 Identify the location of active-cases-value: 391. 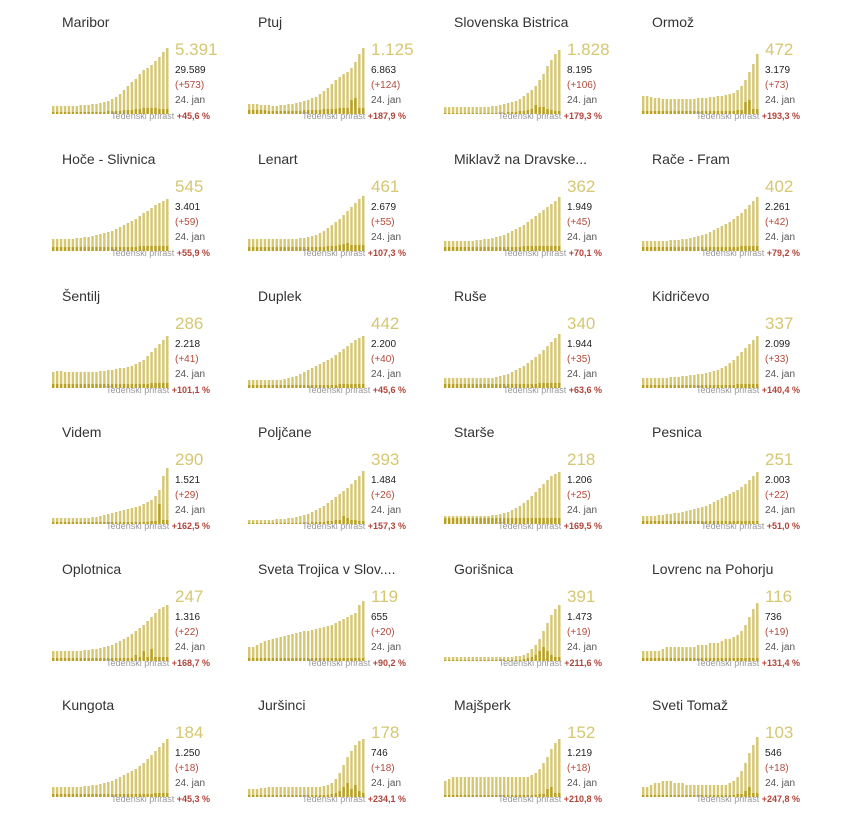
(581, 596).